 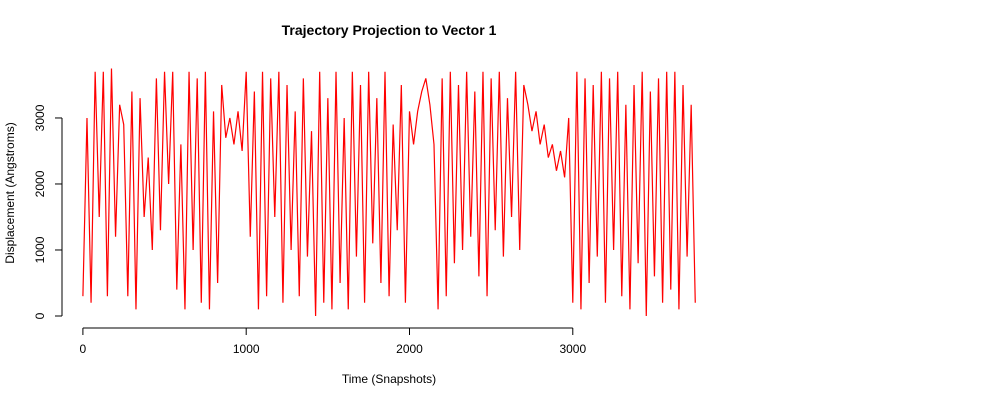 What do you see at coordinates (389, 379) in the screenshot?
I see `x-axis-label: Time (Snapshots)` at bounding box center [389, 379].